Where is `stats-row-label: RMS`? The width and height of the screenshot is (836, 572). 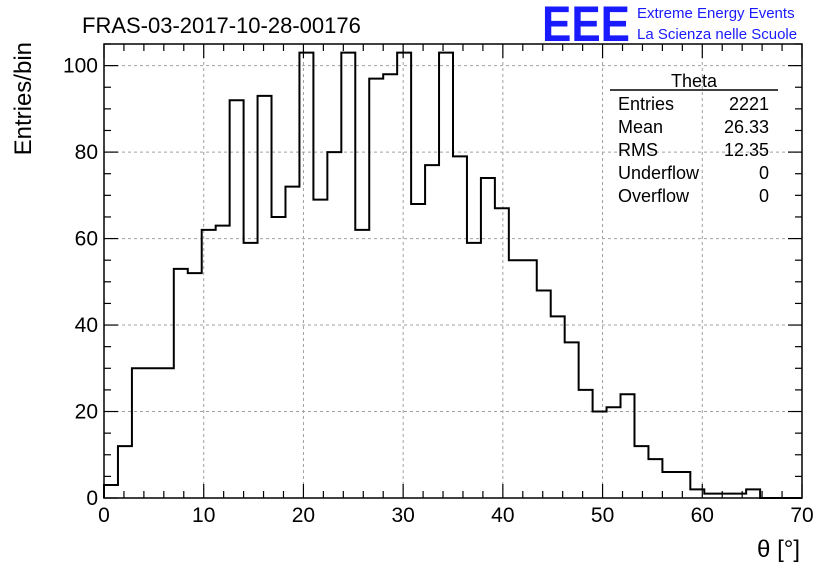
stats-row-label: RMS is located at coordinates (638, 150).